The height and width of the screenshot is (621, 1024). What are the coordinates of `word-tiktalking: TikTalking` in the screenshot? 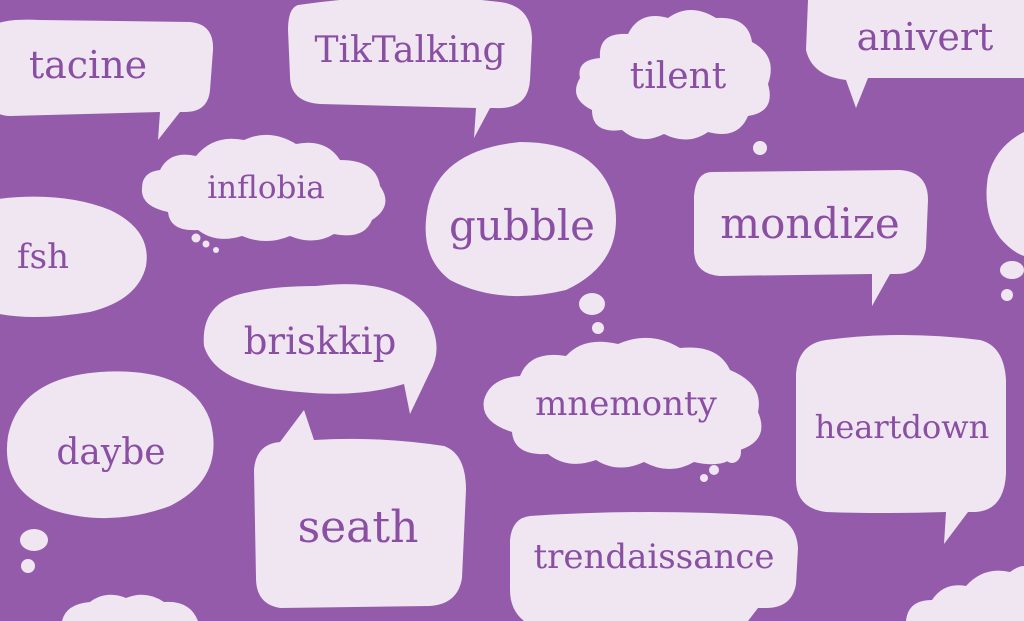 It's located at (409, 50).